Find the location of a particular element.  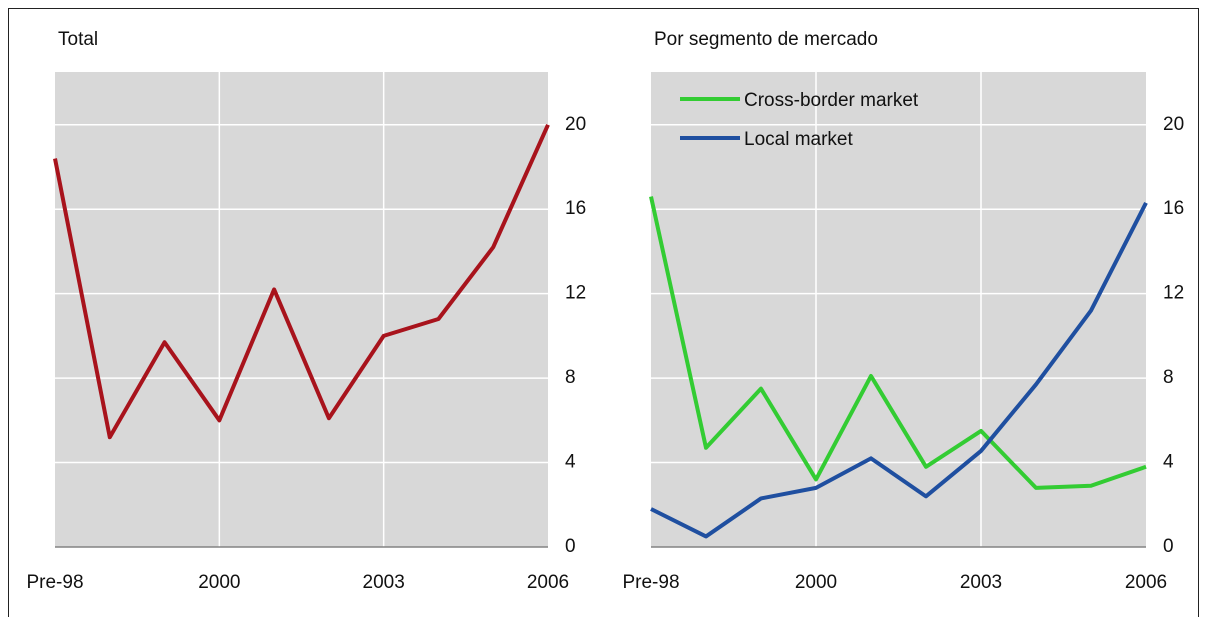

chart-title: Total is located at coordinates (78, 39).